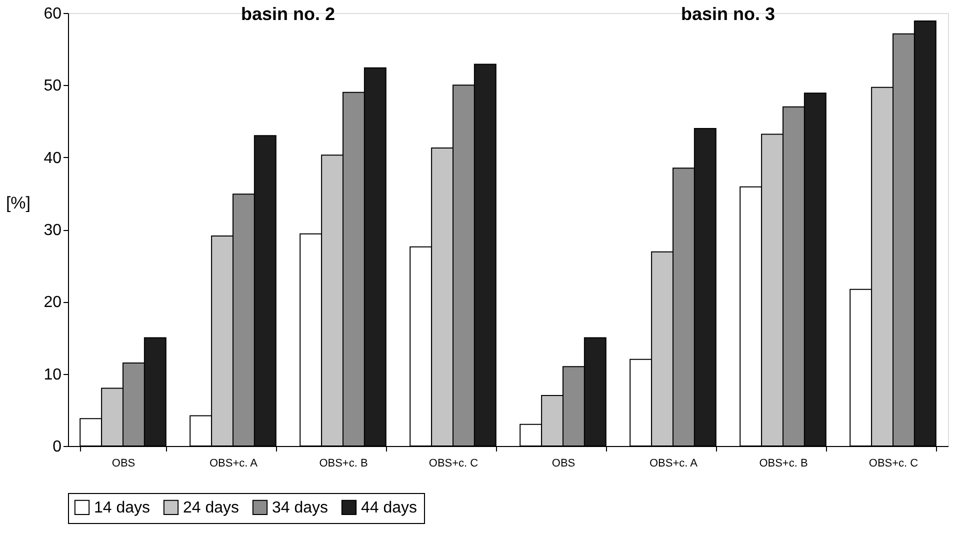 This screenshot has width=978, height=555. What do you see at coordinates (389, 507) in the screenshot?
I see `legend-label: 44 days` at bounding box center [389, 507].